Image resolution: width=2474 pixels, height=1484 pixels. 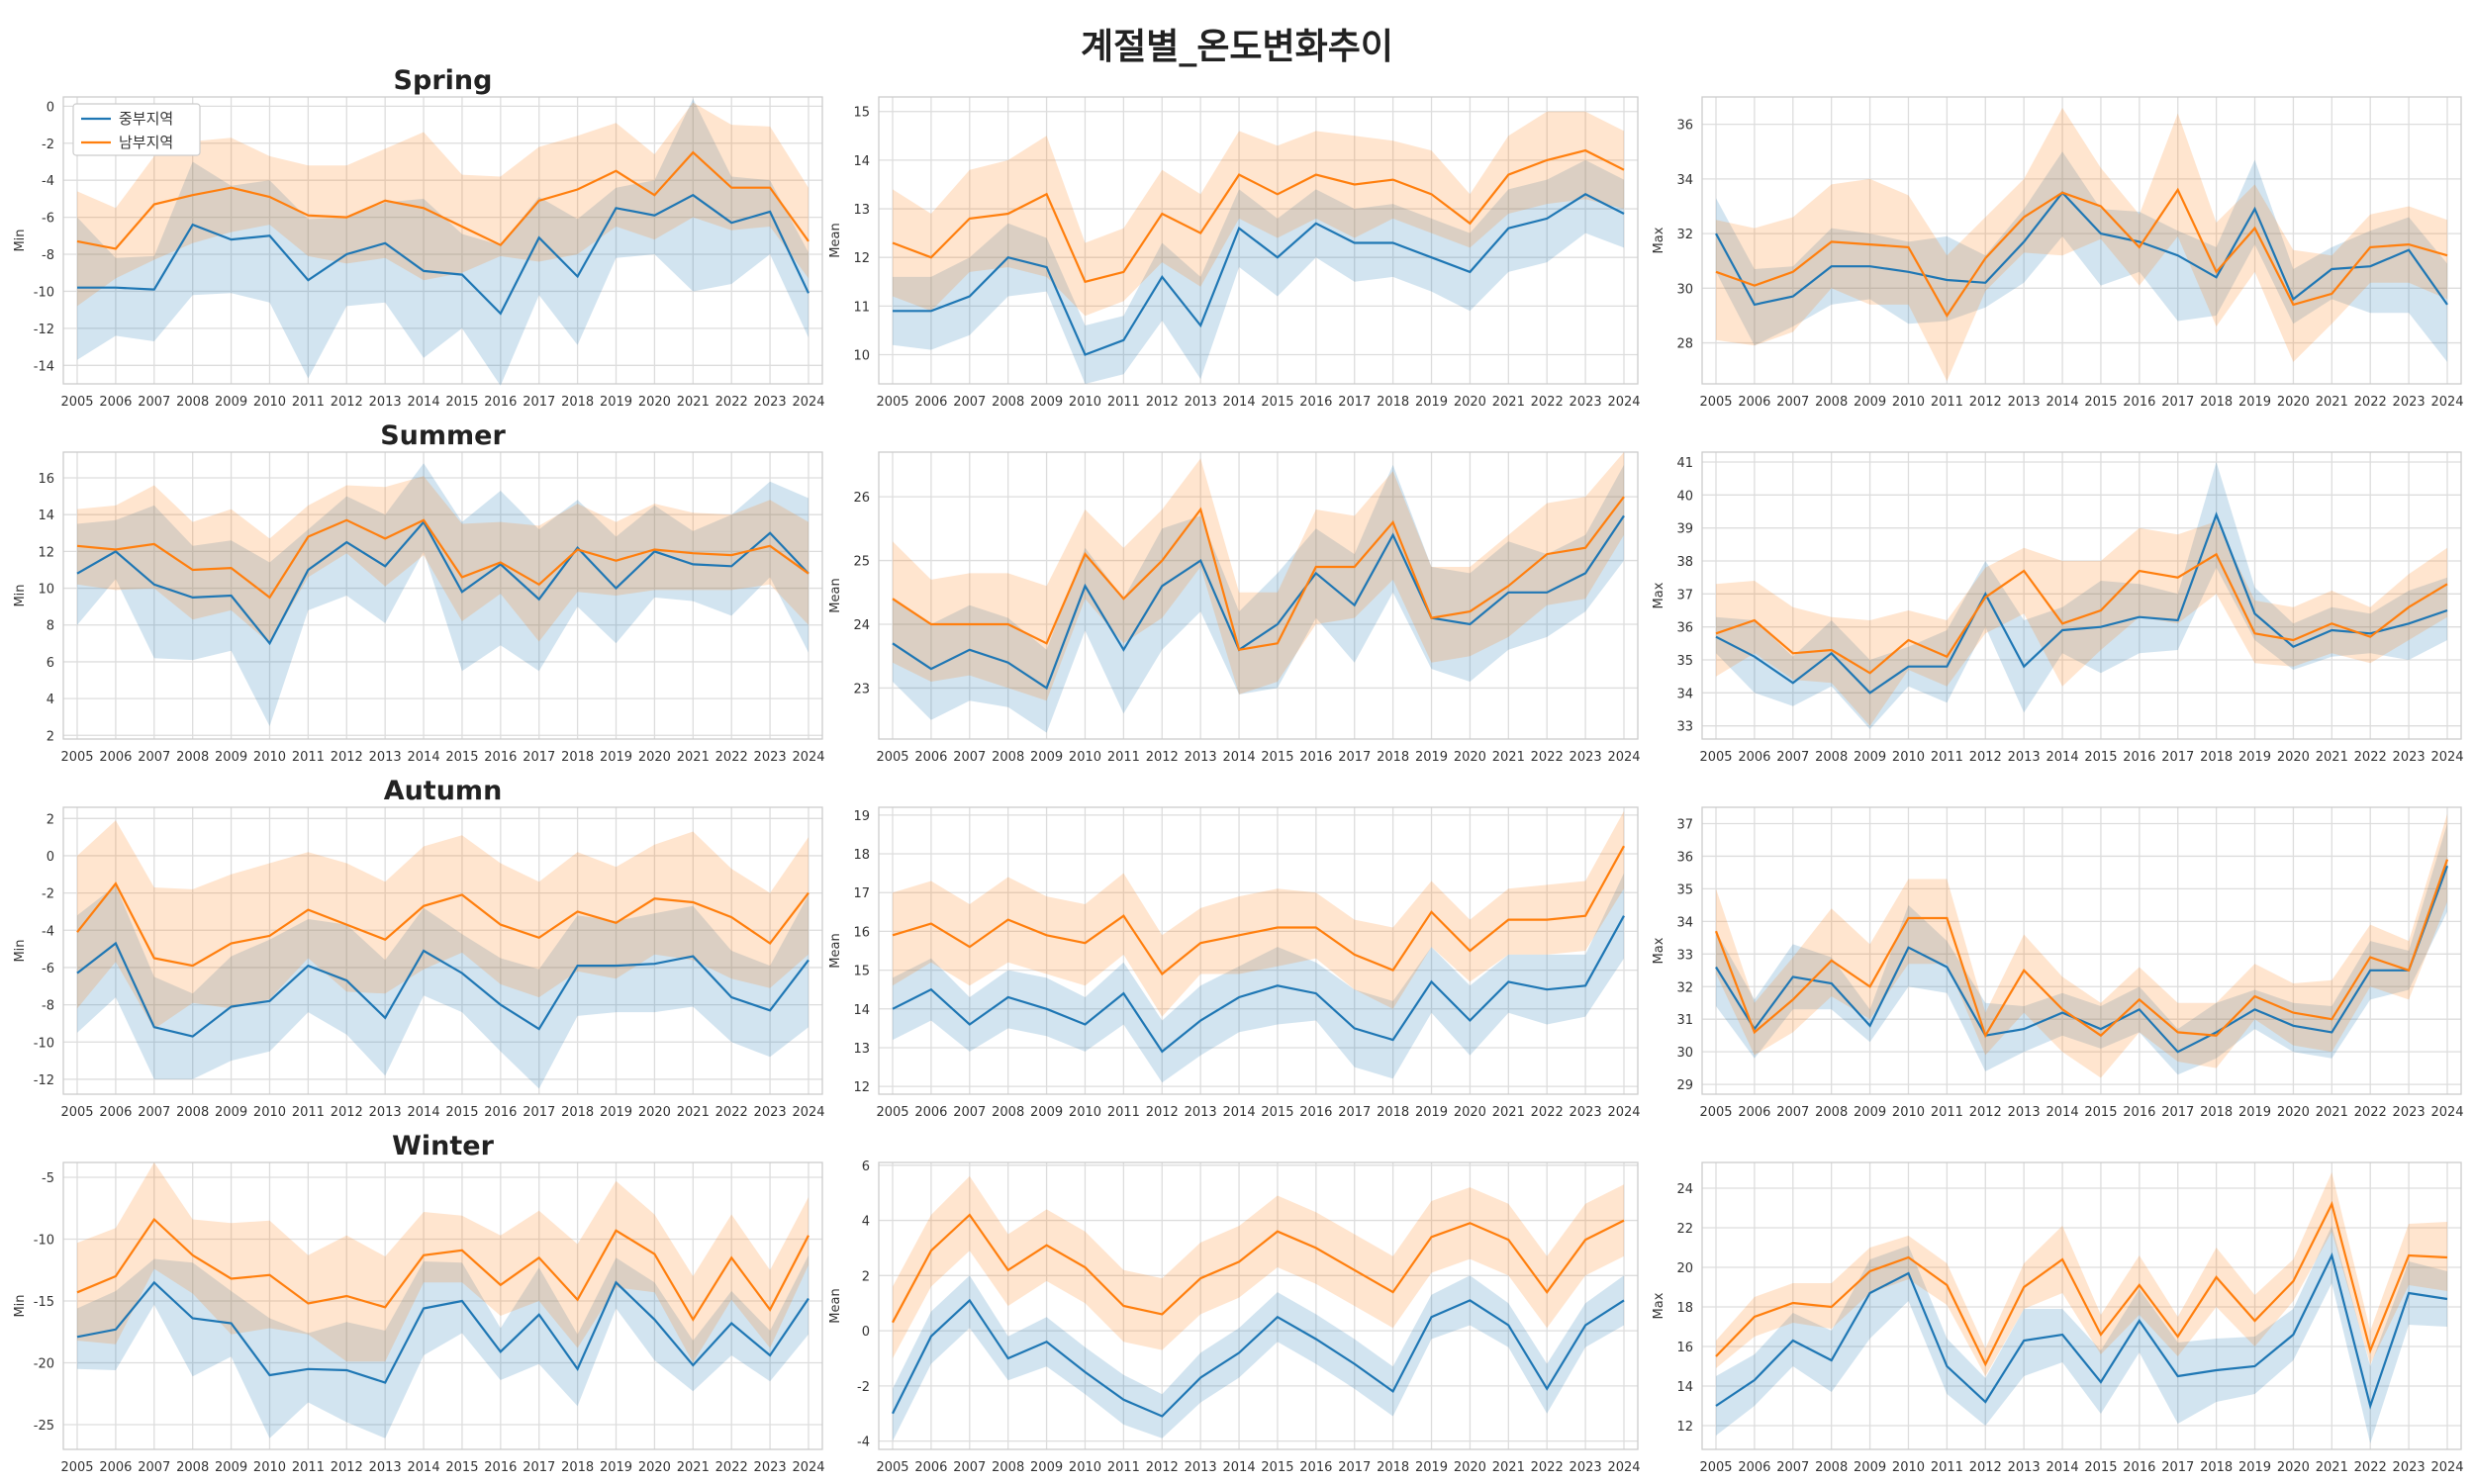 What do you see at coordinates (146, 142) in the screenshot?
I see `legend-label: 남부지역` at bounding box center [146, 142].